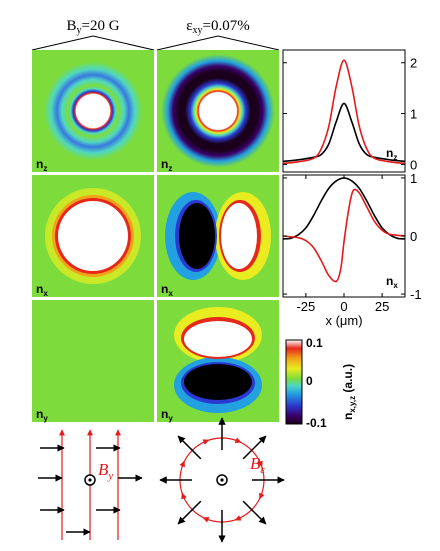 The height and width of the screenshot is (551, 440). What do you see at coordinates (42, 290) in the screenshot?
I see `panel-label-nx-left: nx` at bounding box center [42, 290].